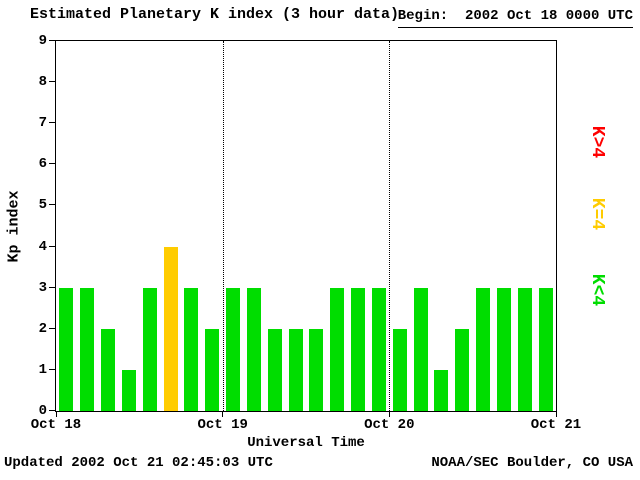 The image size is (640, 480). I want to click on y-tick-label-6: 6, so click(42, 164).